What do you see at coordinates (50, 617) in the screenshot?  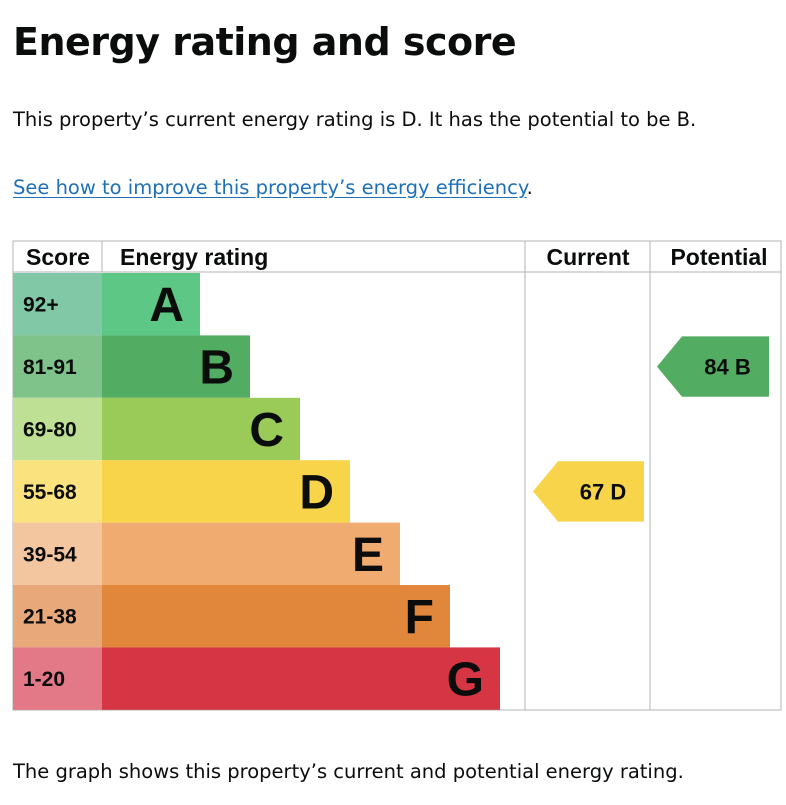 I see `score-range-f: 21-38` at bounding box center [50, 617].